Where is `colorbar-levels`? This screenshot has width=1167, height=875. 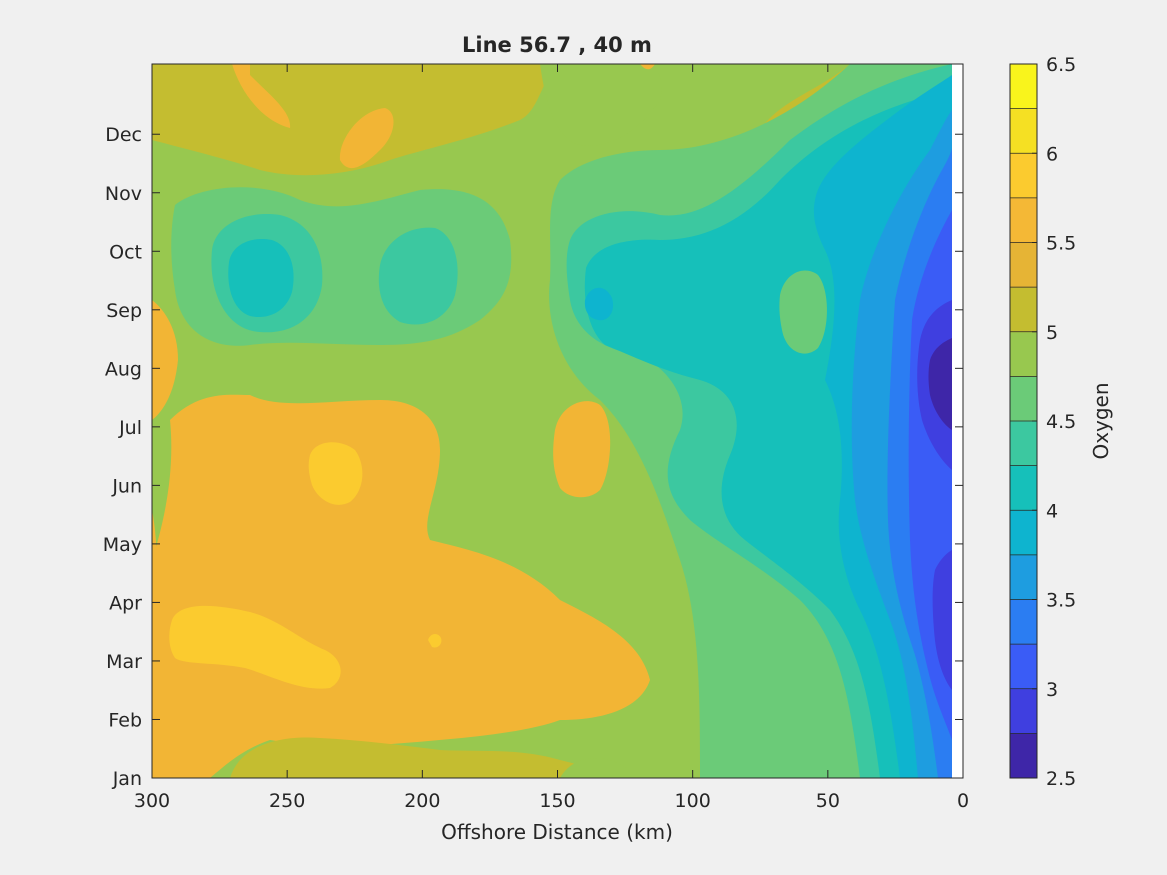 colorbar-levels is located at coordinates (1023, 421).